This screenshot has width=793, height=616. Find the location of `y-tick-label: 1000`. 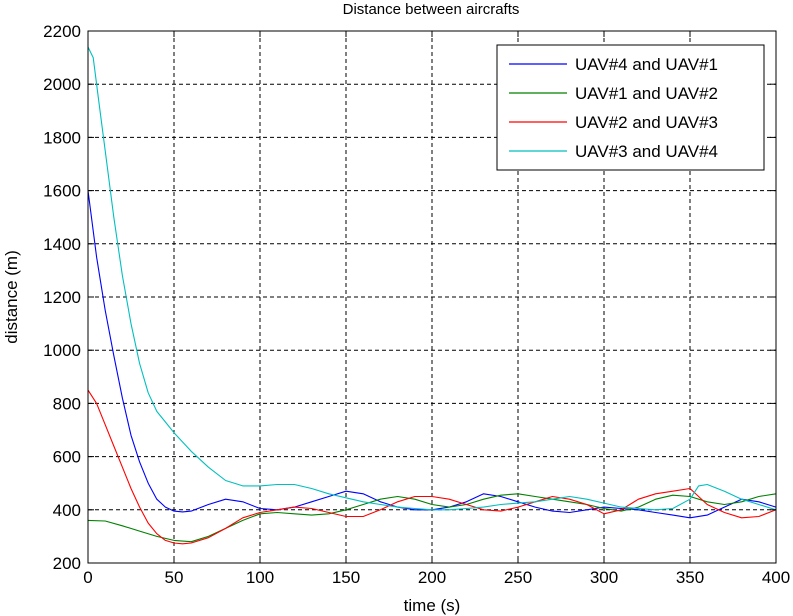

y-tick-label: 1000 is located at coordinates (62, 350).